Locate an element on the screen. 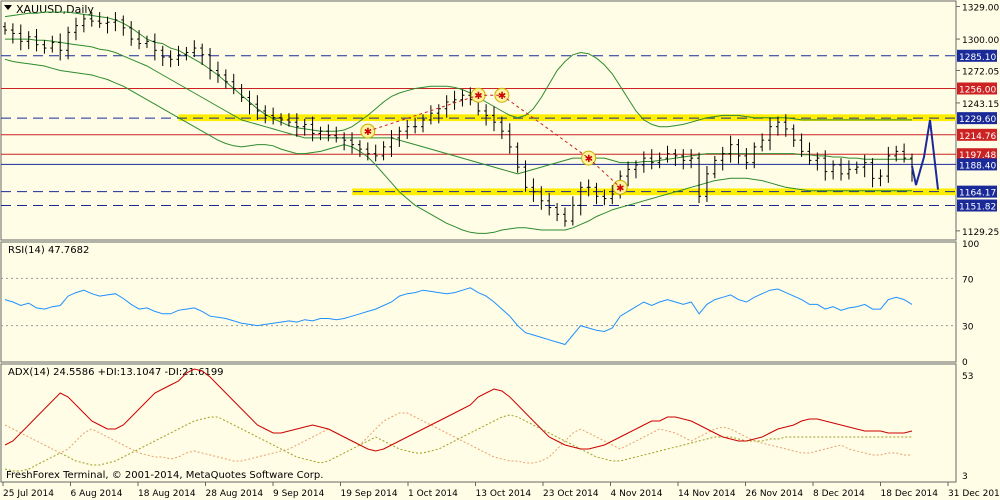 The image size is (1000, 500). time-tick-label: 14 Nov 2014 is located at coordinates (707, 494).